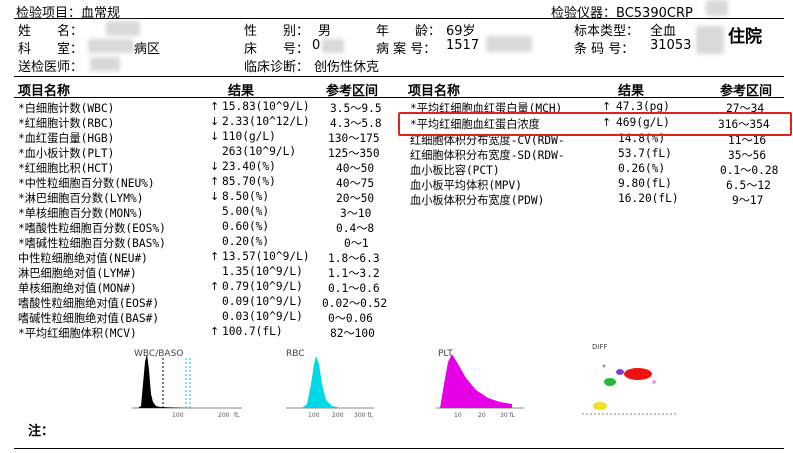 This screenshot has height=453, width=793. I want to click on col-item-right: 项目名称, so click(434, 91).